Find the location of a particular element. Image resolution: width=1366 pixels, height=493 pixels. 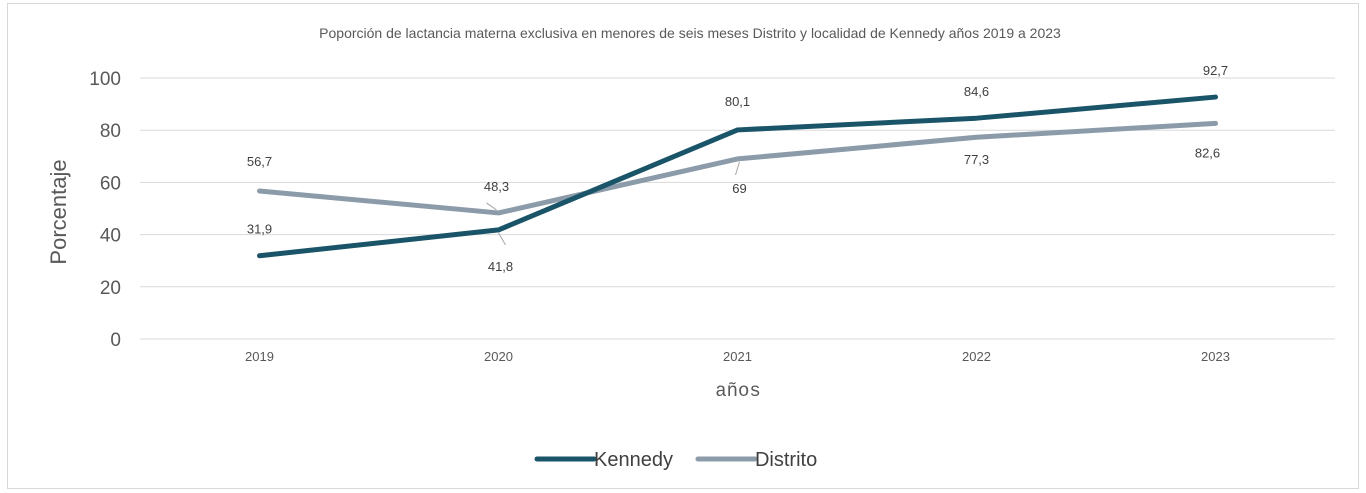

data-label-distrito: 82,6 is located at coordinates (1207, 152).